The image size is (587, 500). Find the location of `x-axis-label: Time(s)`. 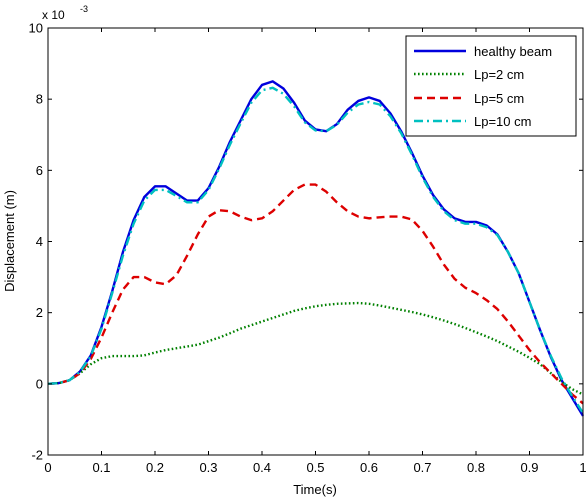

x-axis-label: Time(s) is located at coordinates (315, 489).